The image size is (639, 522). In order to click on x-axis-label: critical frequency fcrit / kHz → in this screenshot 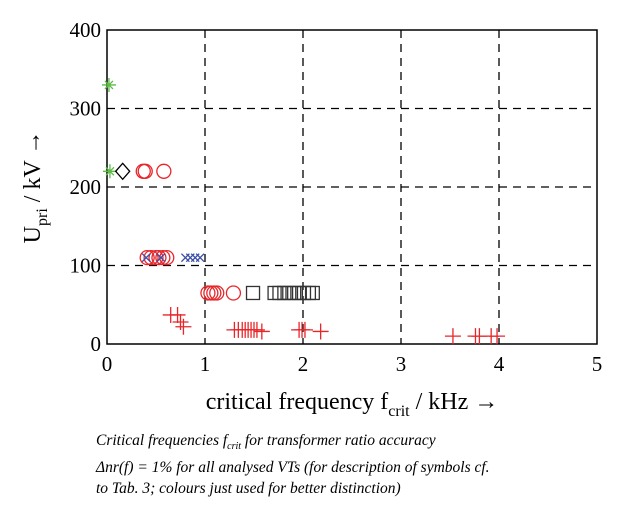, I will do `click(352, 404)`.